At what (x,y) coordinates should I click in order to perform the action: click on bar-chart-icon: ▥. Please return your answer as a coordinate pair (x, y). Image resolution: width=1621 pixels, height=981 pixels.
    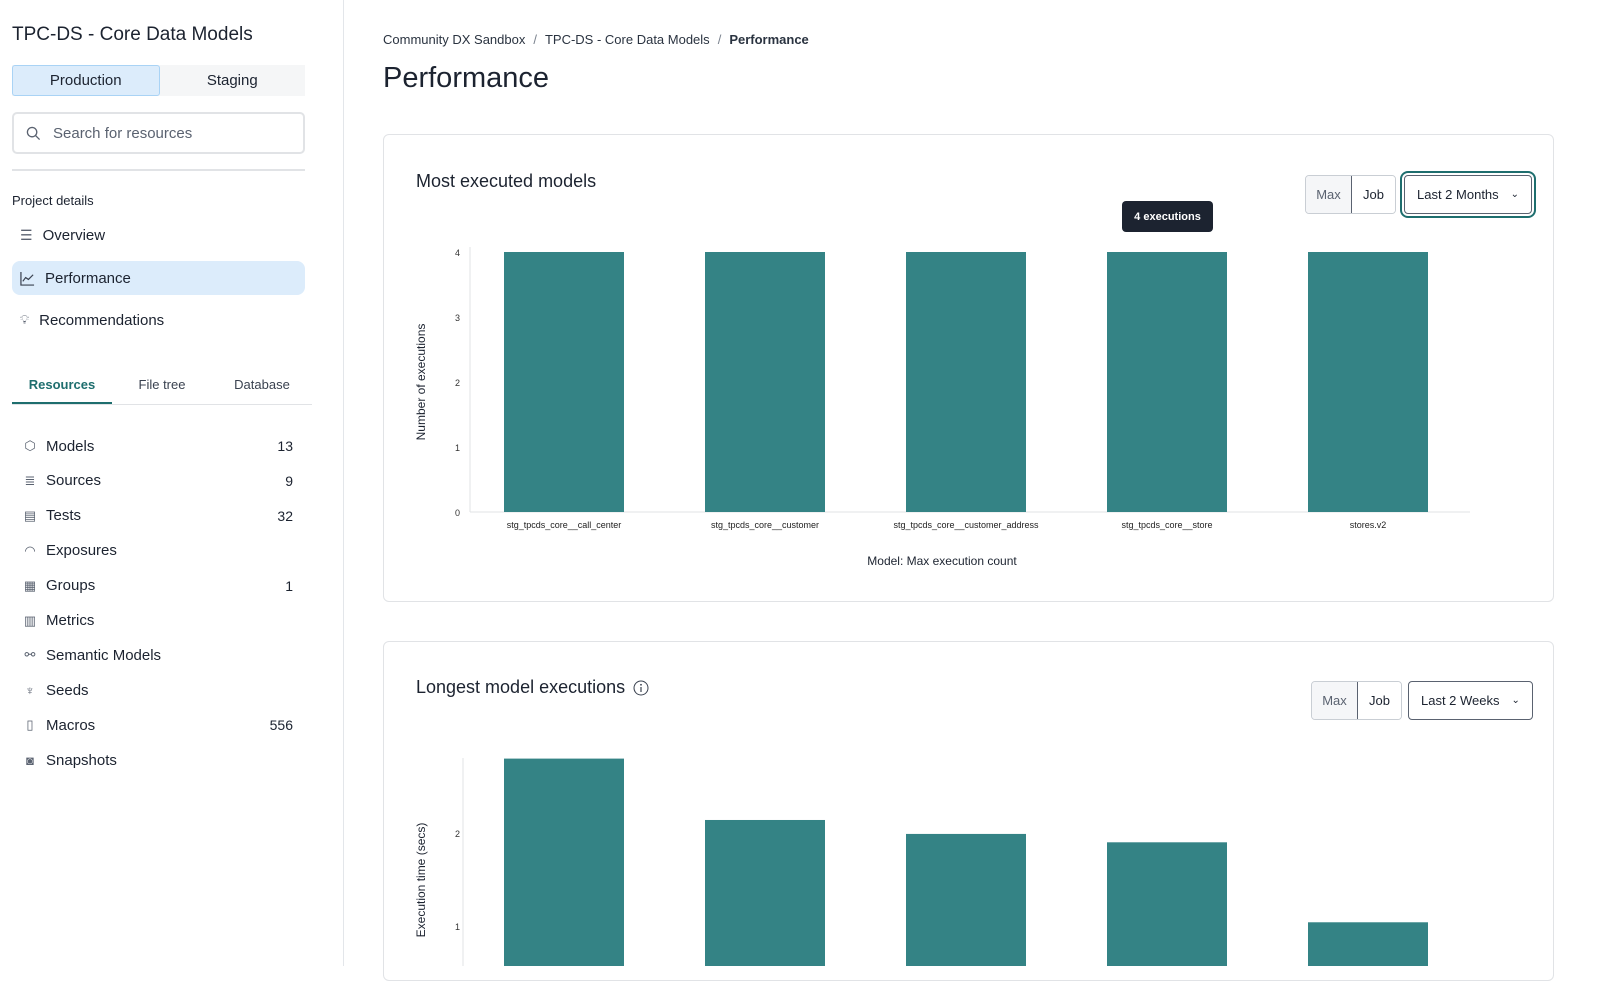
    Looking at the image, I should click on (30, 620).